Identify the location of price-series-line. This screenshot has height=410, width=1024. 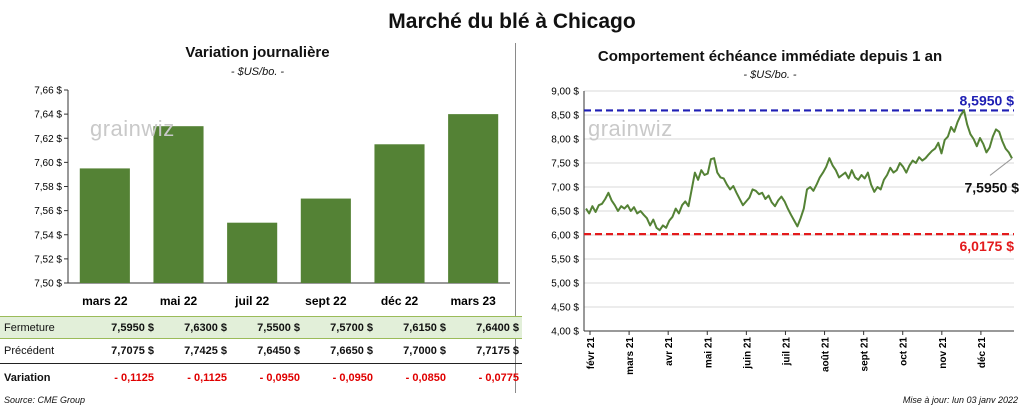
(799, 170).